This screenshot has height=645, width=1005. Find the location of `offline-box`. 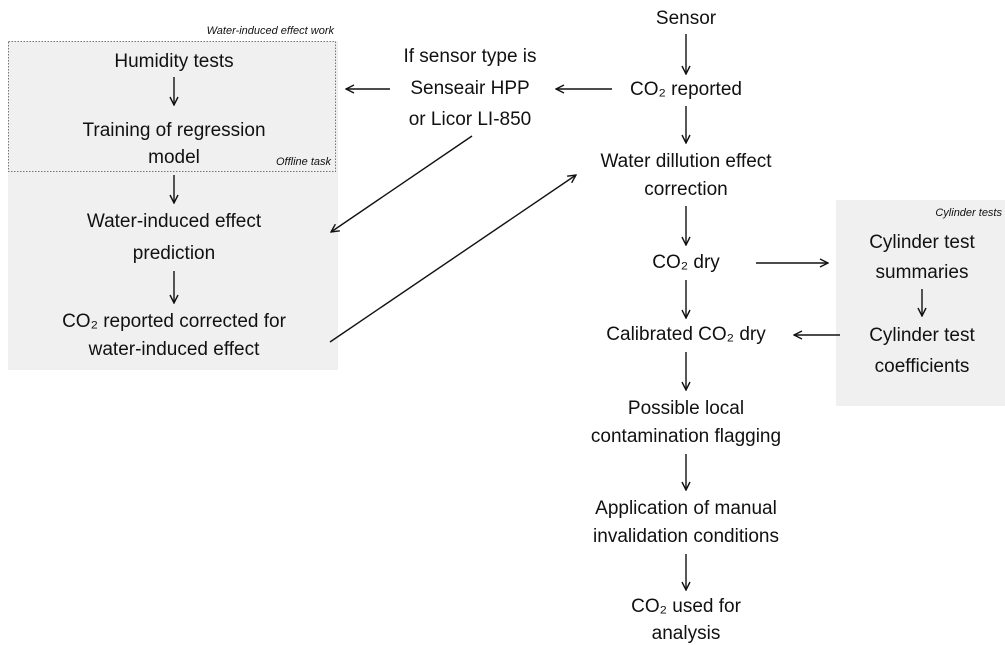

offline-box is located at coordinates (172, 106).